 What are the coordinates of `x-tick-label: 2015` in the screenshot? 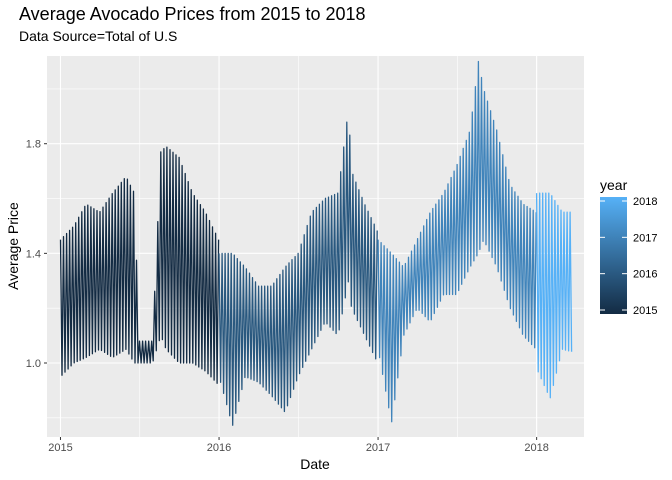 It's located at (60, 448).